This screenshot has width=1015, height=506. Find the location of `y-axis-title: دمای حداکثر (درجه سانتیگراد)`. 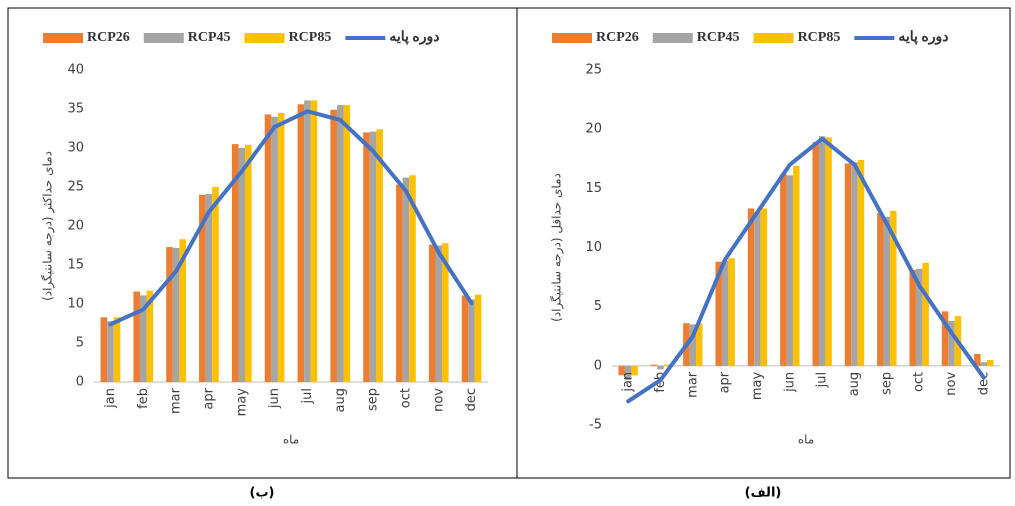

y-axis-title: دمای حداکثر (درجه سانتیگراد) is located at coordinates (48, 226).